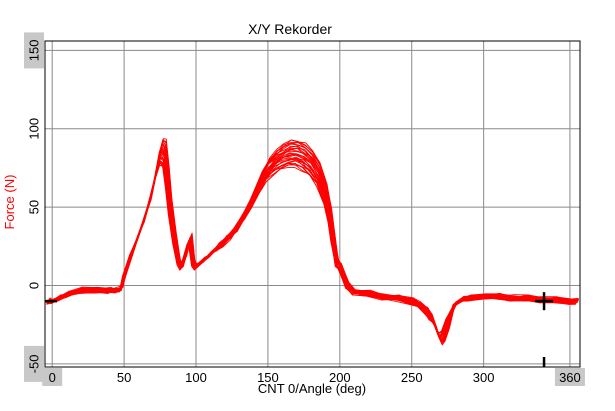 The height and width of the screenshot is (411, 615). Describe the element at coordinates (34, 207) in the screenshot. I see `y-tick-label: 50` at that location.